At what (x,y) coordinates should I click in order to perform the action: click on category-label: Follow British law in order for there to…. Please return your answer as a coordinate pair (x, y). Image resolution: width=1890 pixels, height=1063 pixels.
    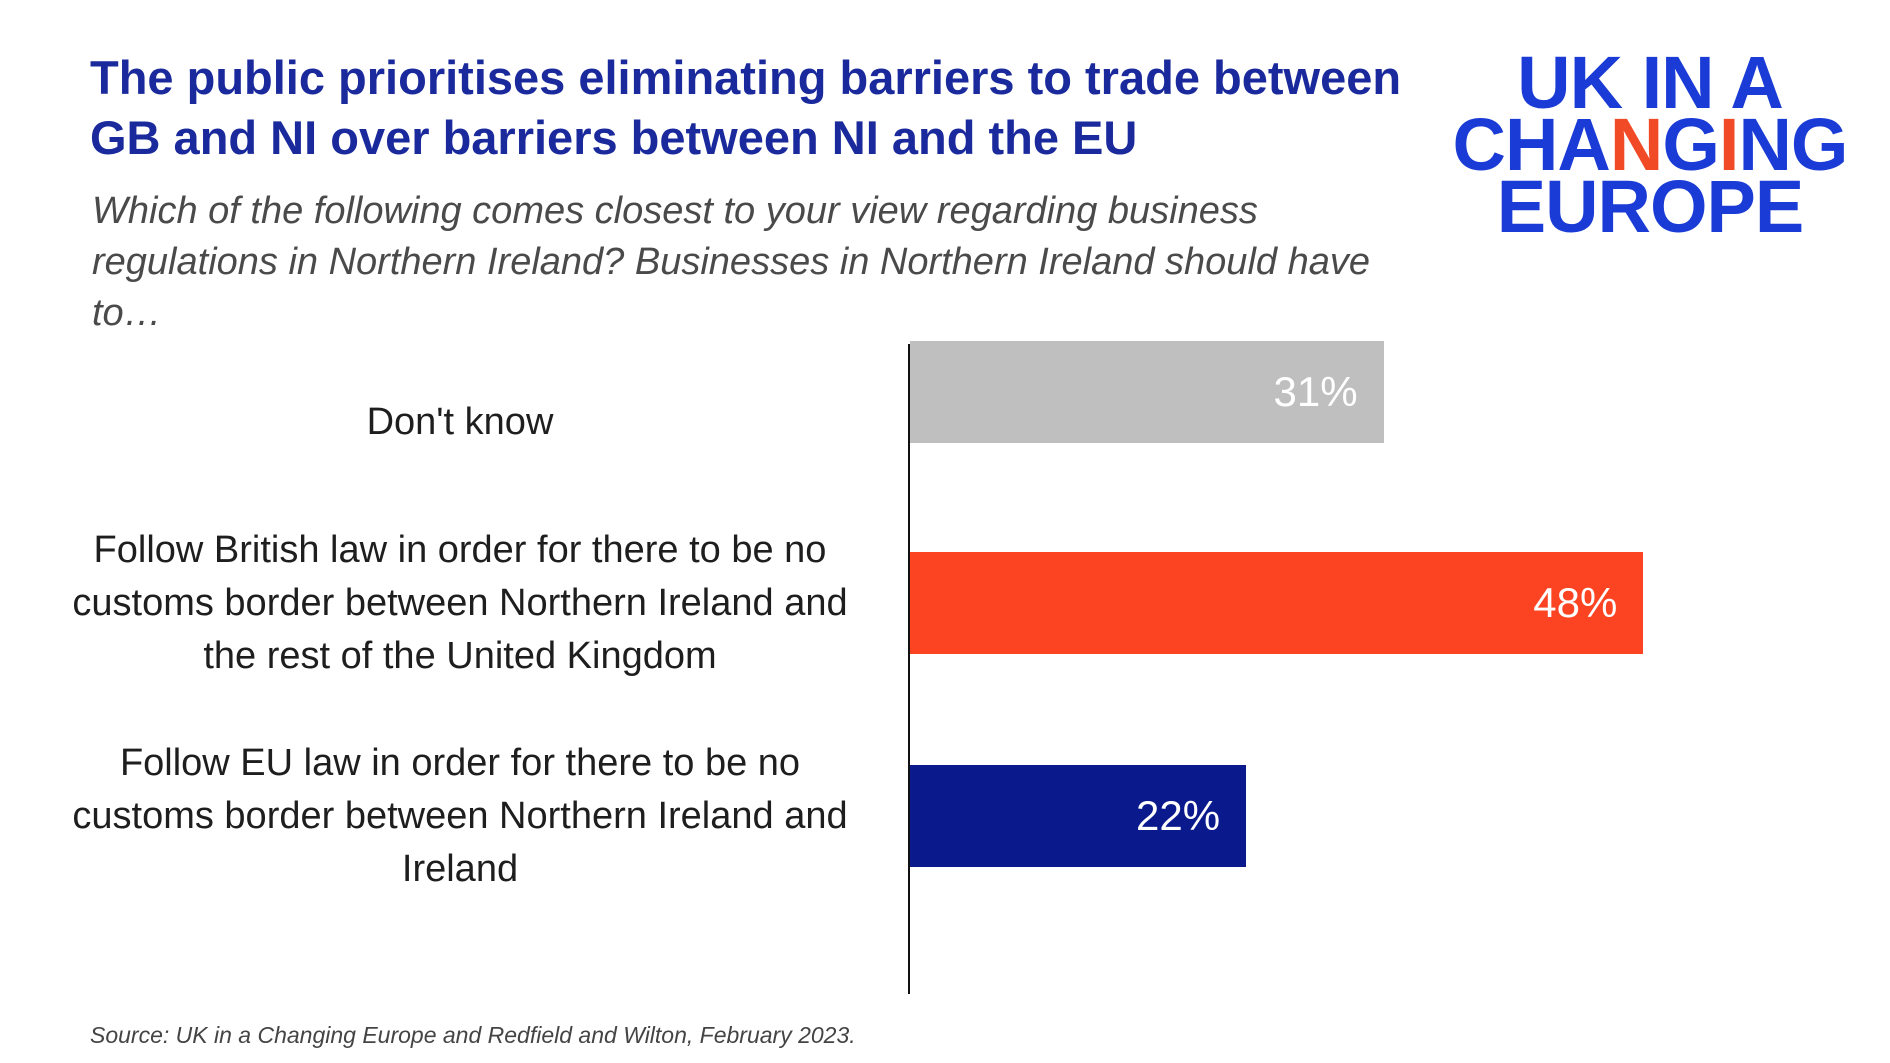
    Looking at the image, I should click on (460, 602).